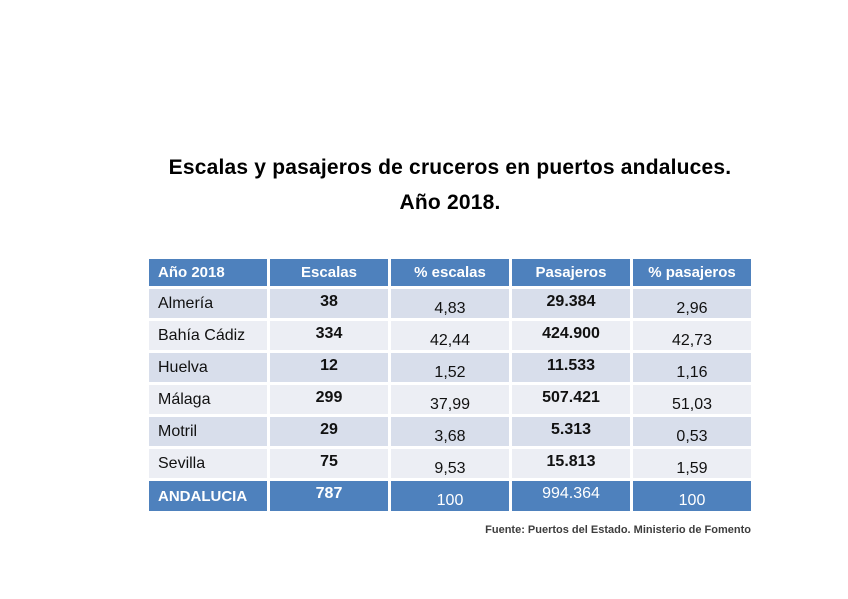 The height and width of the screenshot is (599, 848). I want to click on cell-pct-escalas: 9,53, so click(450, 463).